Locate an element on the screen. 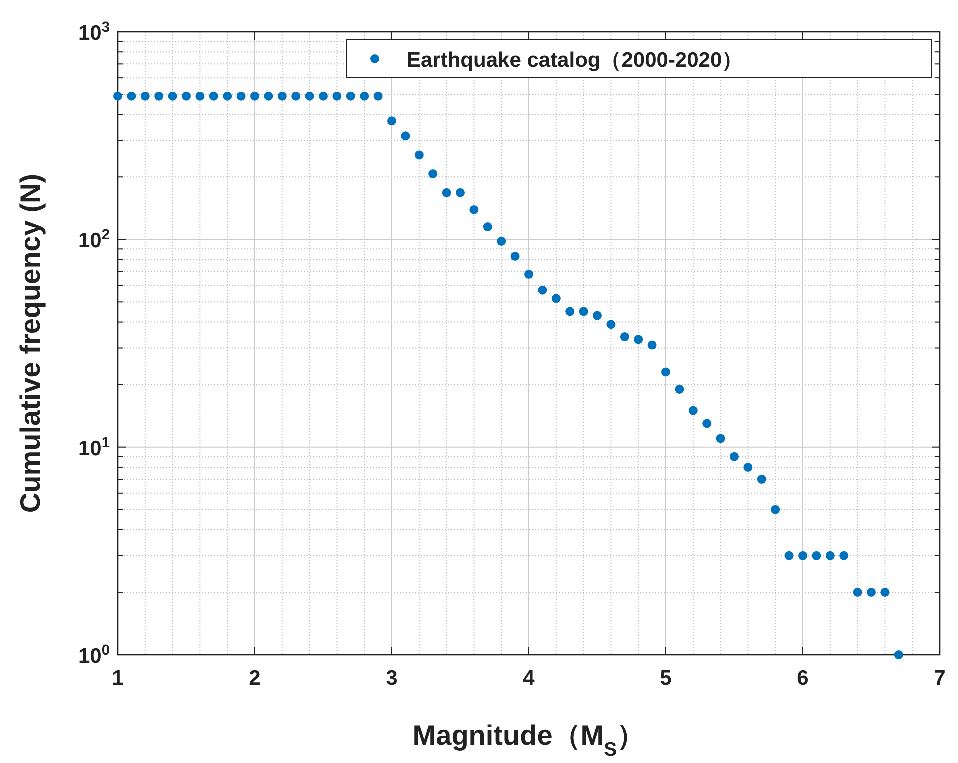 The image size is (958, 763). legend: Earthquake catalog（2000-2020） is located at coordinates (639, 59).